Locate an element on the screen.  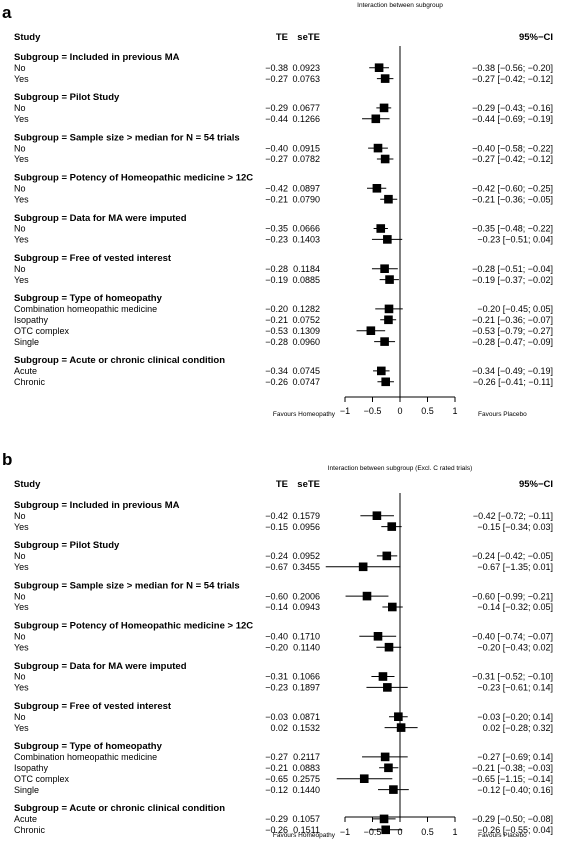
sete-value: 0.0956 is located at coordinates (306, 527).